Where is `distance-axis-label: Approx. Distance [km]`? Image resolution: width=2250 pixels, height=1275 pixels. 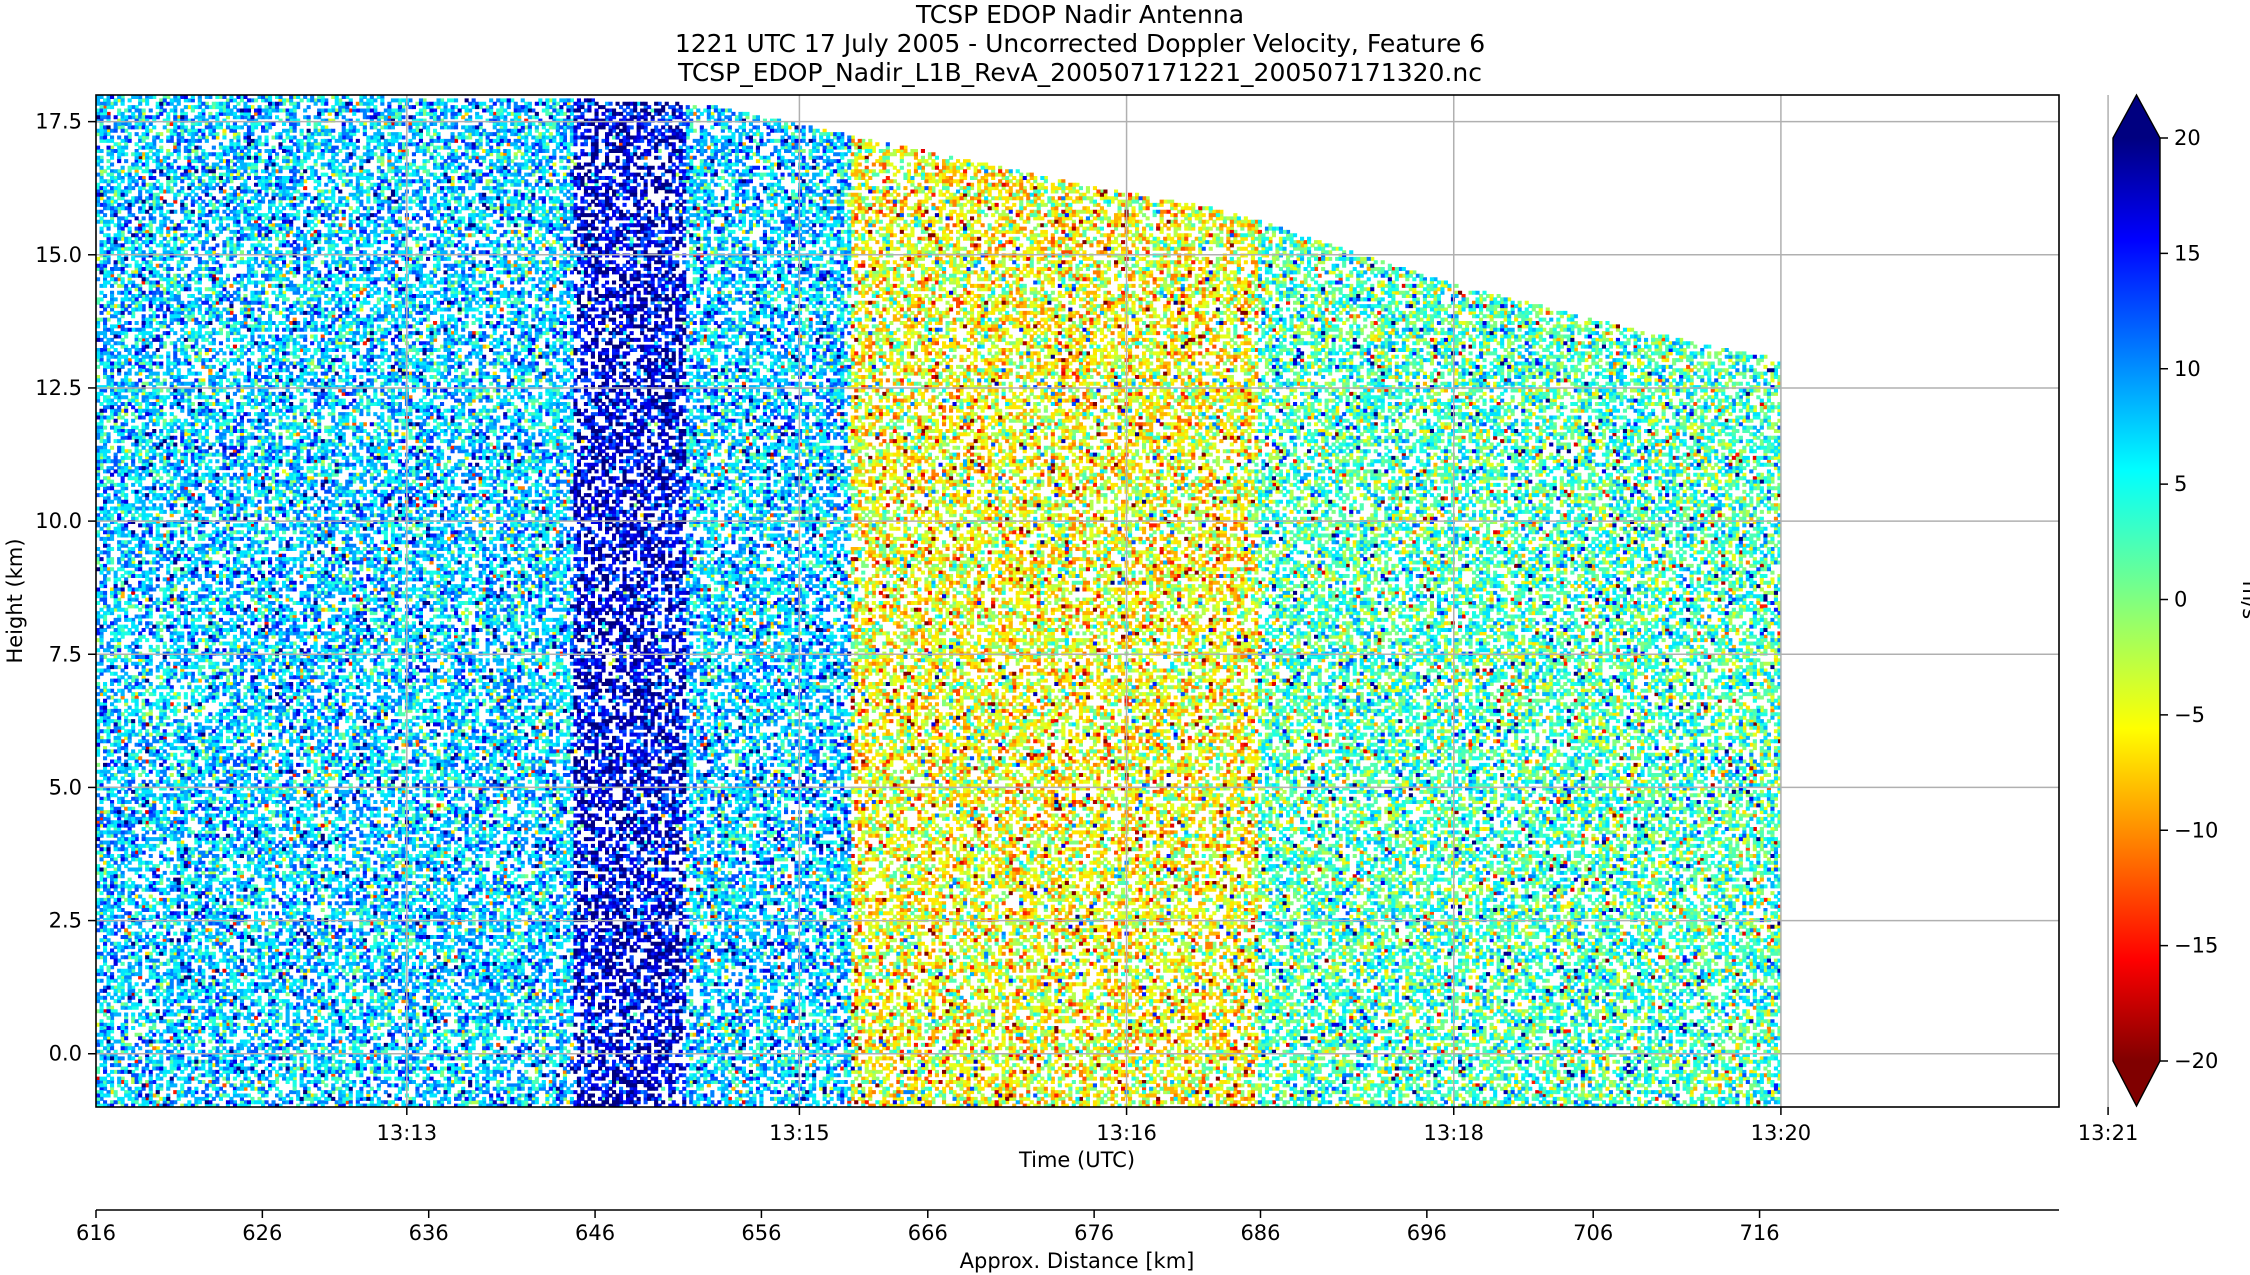
distance-axis-label: Approx. Distance [km] is located at coordinates (1077, 1261).